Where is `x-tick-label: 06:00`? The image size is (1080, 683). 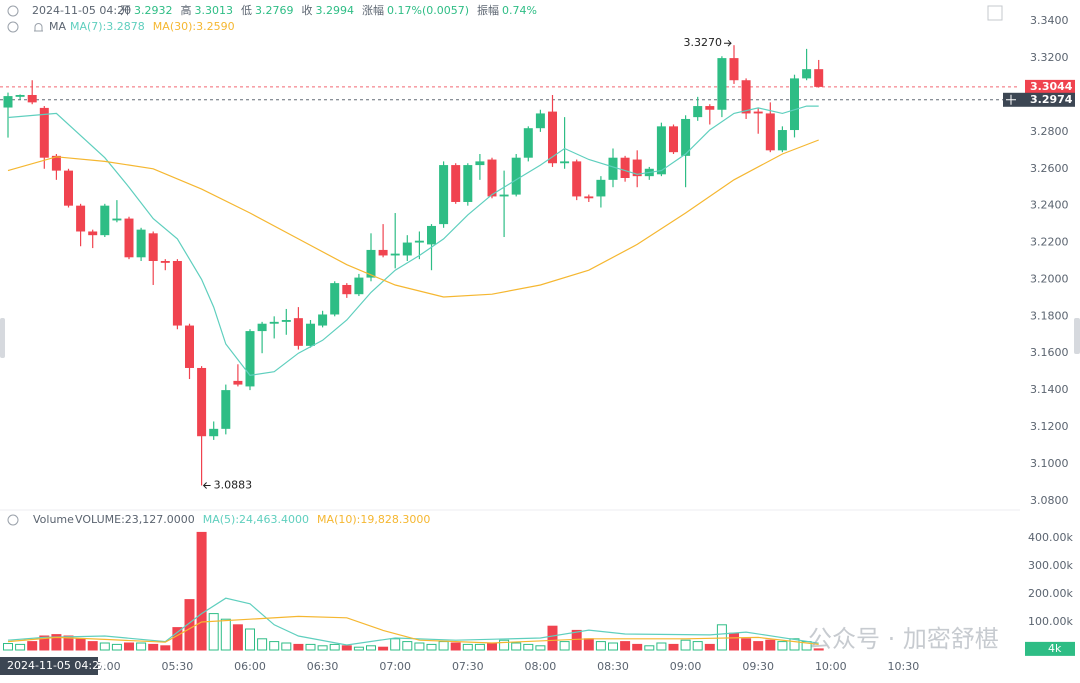 x-tick-label: 06:00 is located at coordinates (250, 666).